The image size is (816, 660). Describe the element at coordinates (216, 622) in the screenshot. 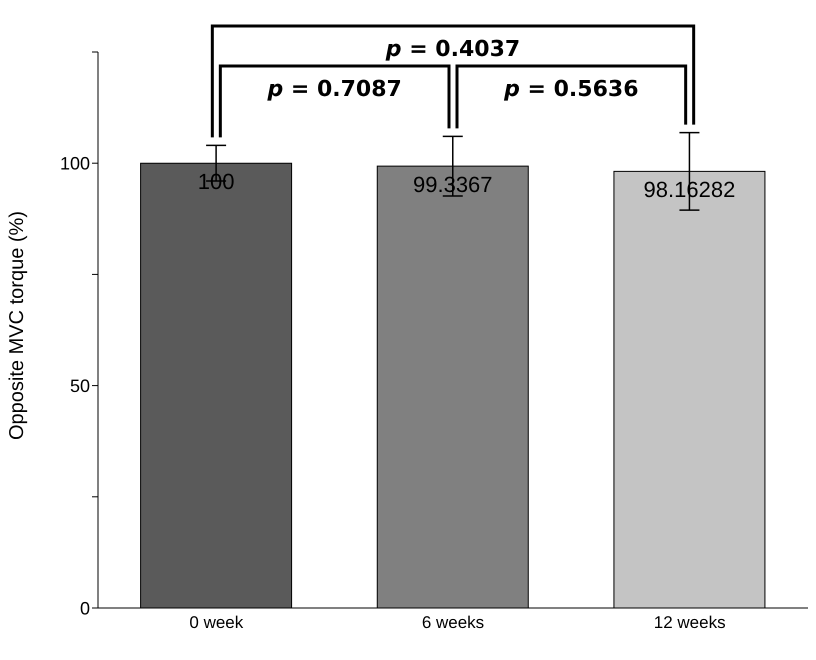

I see `x-tick-label: 0 week` at that location.